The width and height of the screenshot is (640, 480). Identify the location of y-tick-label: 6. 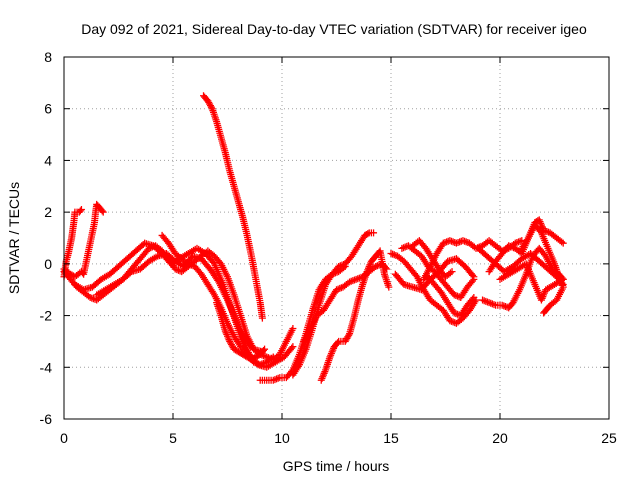
(48, 109).